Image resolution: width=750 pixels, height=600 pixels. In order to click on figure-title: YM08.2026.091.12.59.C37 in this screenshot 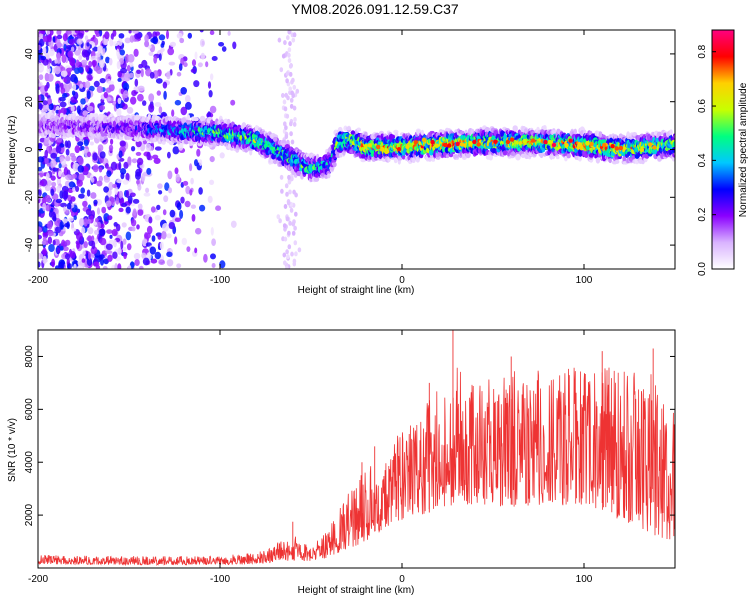, I will do `click(375, 9)`.